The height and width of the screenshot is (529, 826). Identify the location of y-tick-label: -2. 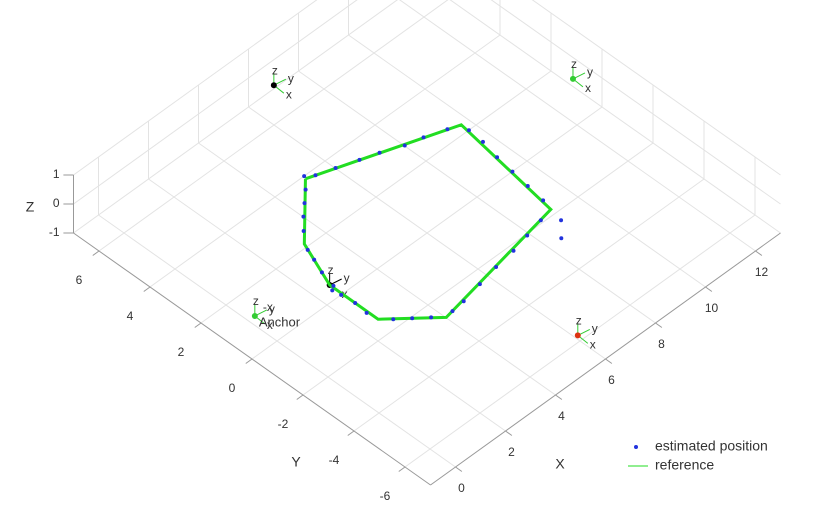
(283, 424).